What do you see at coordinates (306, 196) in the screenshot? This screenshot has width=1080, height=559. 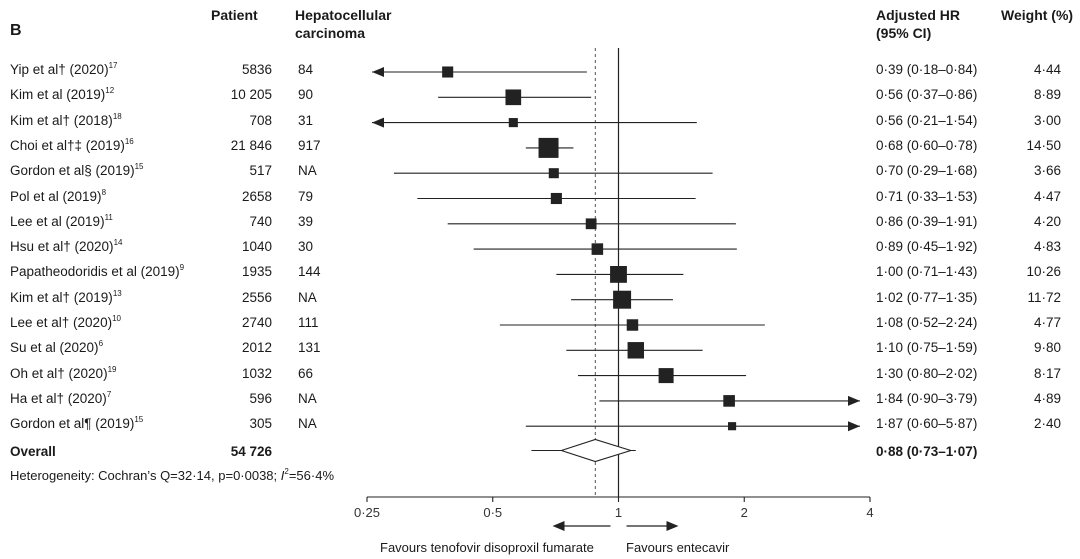 I see `study-hcc: 79` at bounding box center [306, 196].